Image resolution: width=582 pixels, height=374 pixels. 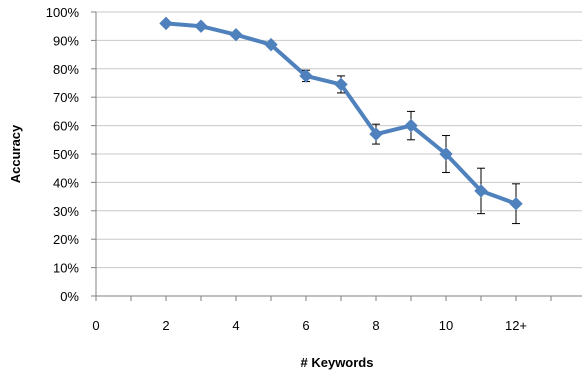 What do you see at coordinates (165, 325) in the screenshot?
I see `x-tick-label: 2` at bounding box center [165, 325].